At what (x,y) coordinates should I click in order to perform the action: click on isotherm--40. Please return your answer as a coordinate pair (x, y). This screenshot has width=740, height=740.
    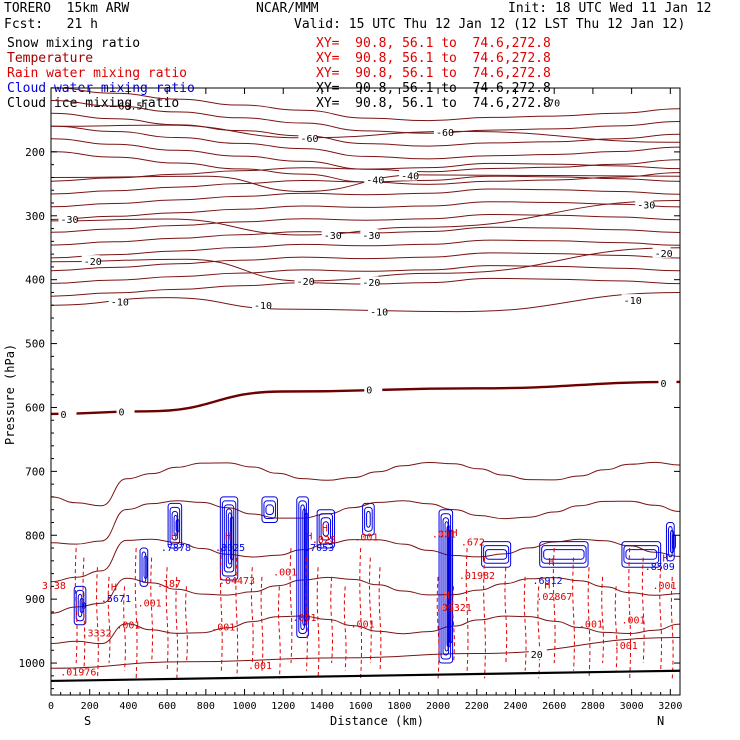
    Looking at the image, I should click on (365, 183).